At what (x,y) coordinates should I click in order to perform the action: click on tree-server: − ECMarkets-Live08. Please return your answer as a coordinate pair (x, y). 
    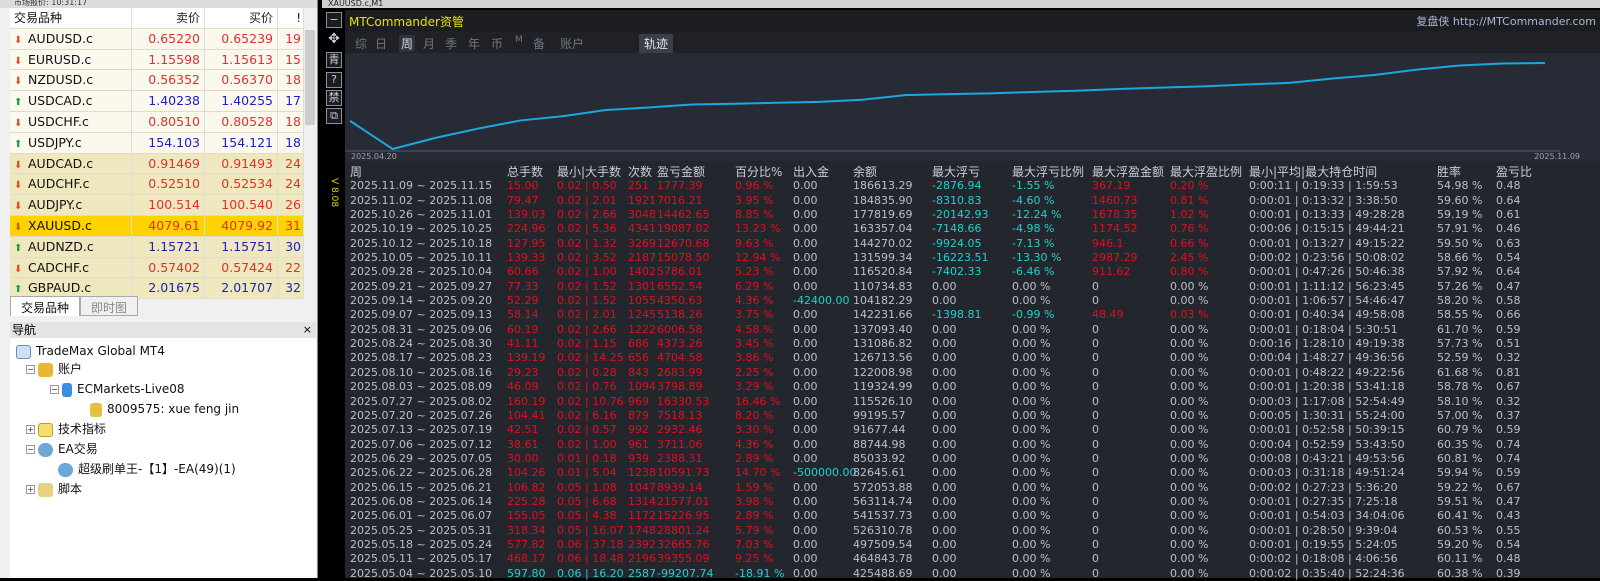
    Looking at the image, I should click on (117, 389).